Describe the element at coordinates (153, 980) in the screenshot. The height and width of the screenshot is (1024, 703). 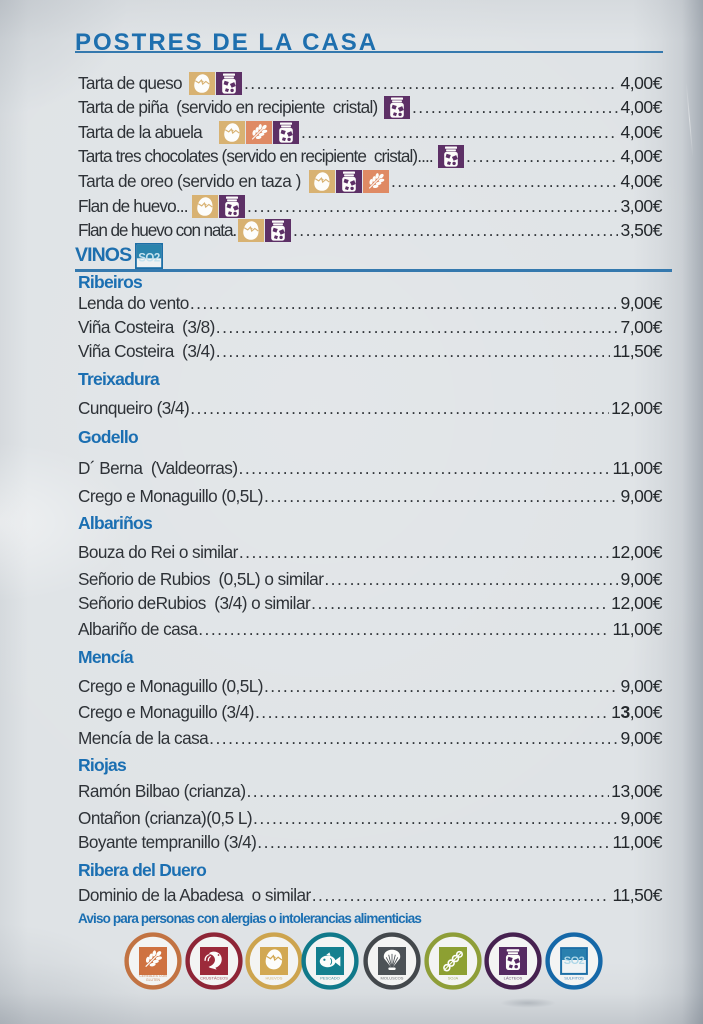
I see `svg-text: GLUTEN` at that location.